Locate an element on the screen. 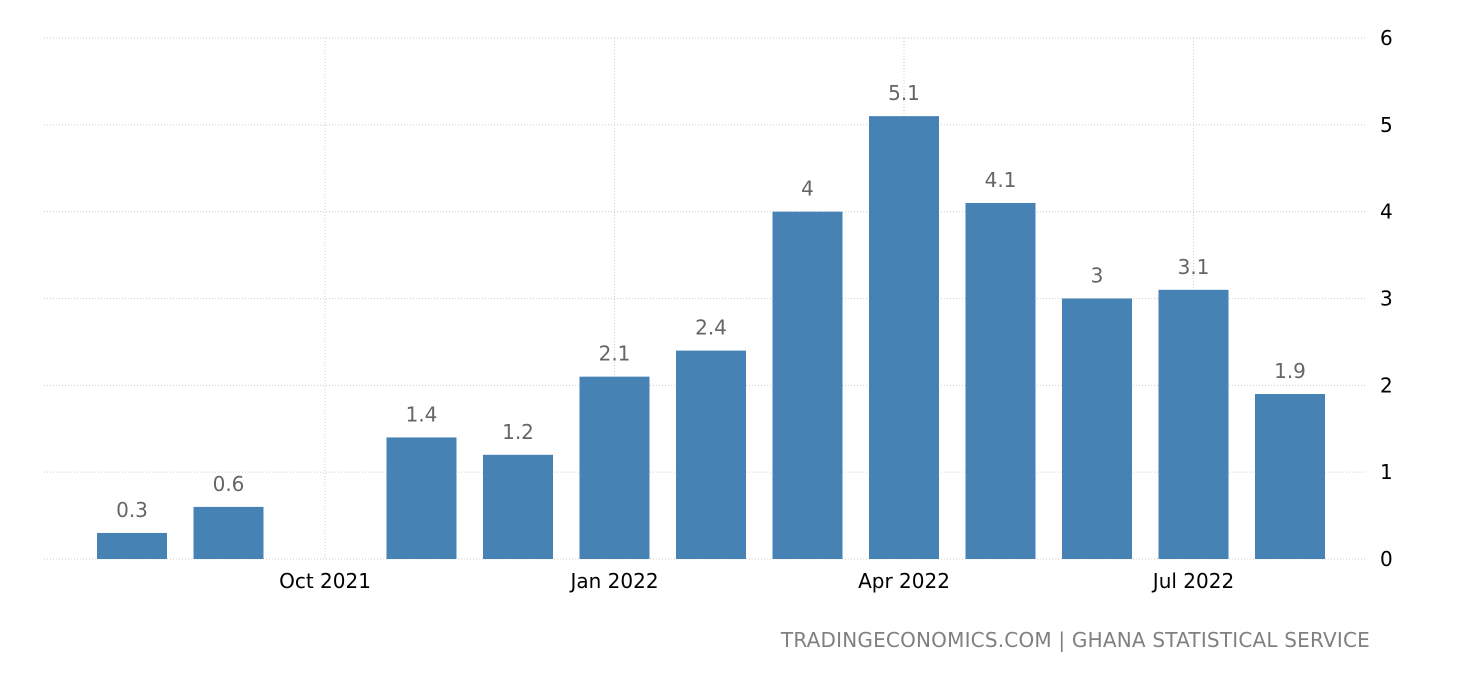  data-label: 1.4 is located at coordinates (422, 414).